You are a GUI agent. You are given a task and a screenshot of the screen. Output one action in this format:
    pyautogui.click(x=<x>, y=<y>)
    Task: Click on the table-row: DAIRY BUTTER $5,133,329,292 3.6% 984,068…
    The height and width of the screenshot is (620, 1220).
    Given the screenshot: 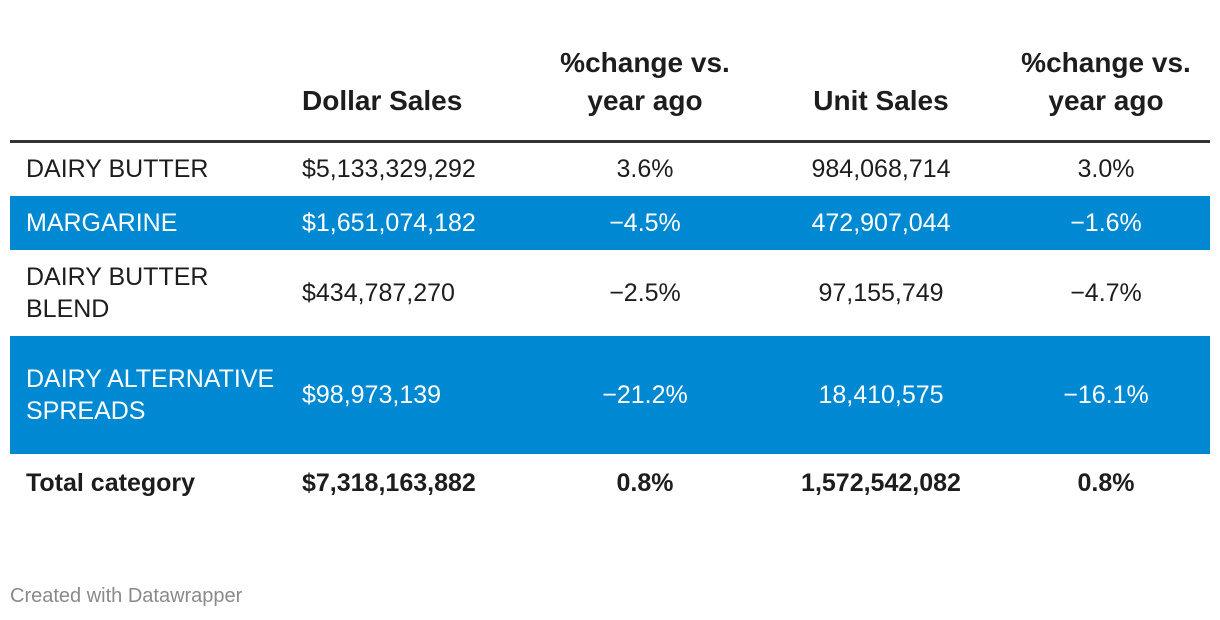 What is the action you would take?
    pyautogui.click(x=610, y=168)
    